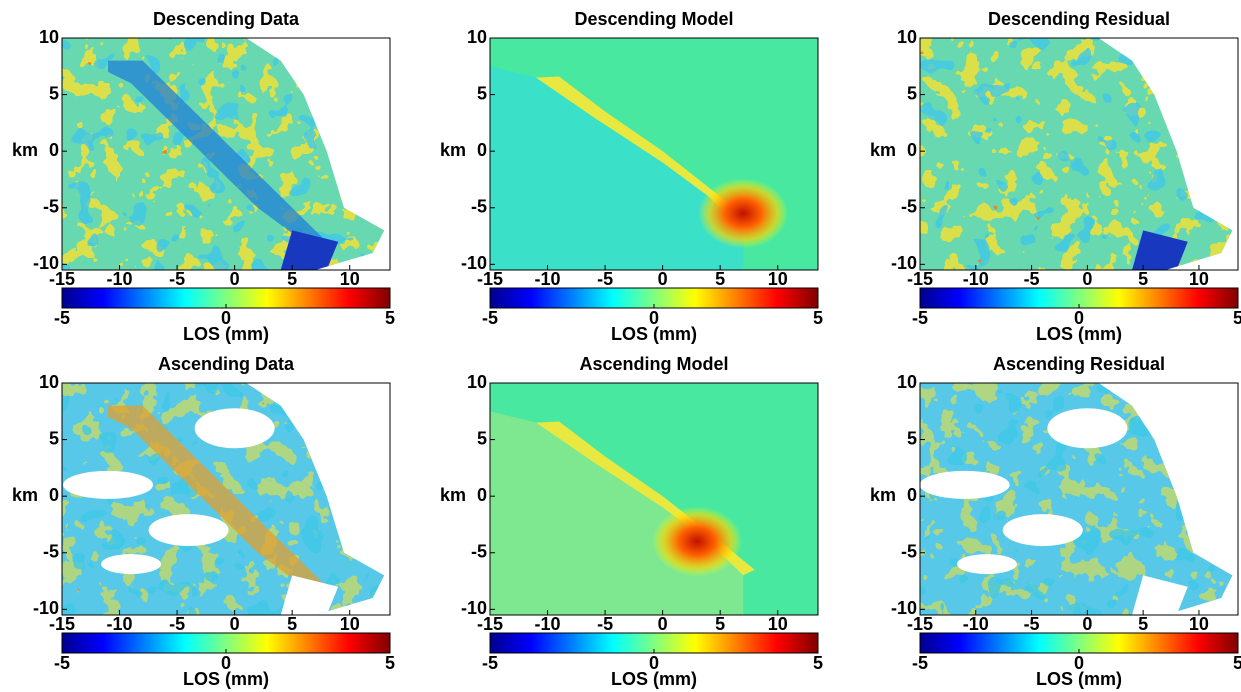 This screenshot has height=692, width=1241. Describe the element at coordinates (226, 19) in the screenshot. I see `panel-title: Descending Data` at that location.